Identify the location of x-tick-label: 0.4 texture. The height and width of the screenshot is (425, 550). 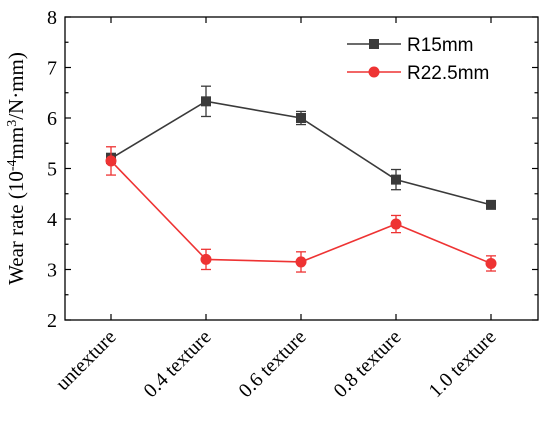
(177, 364).